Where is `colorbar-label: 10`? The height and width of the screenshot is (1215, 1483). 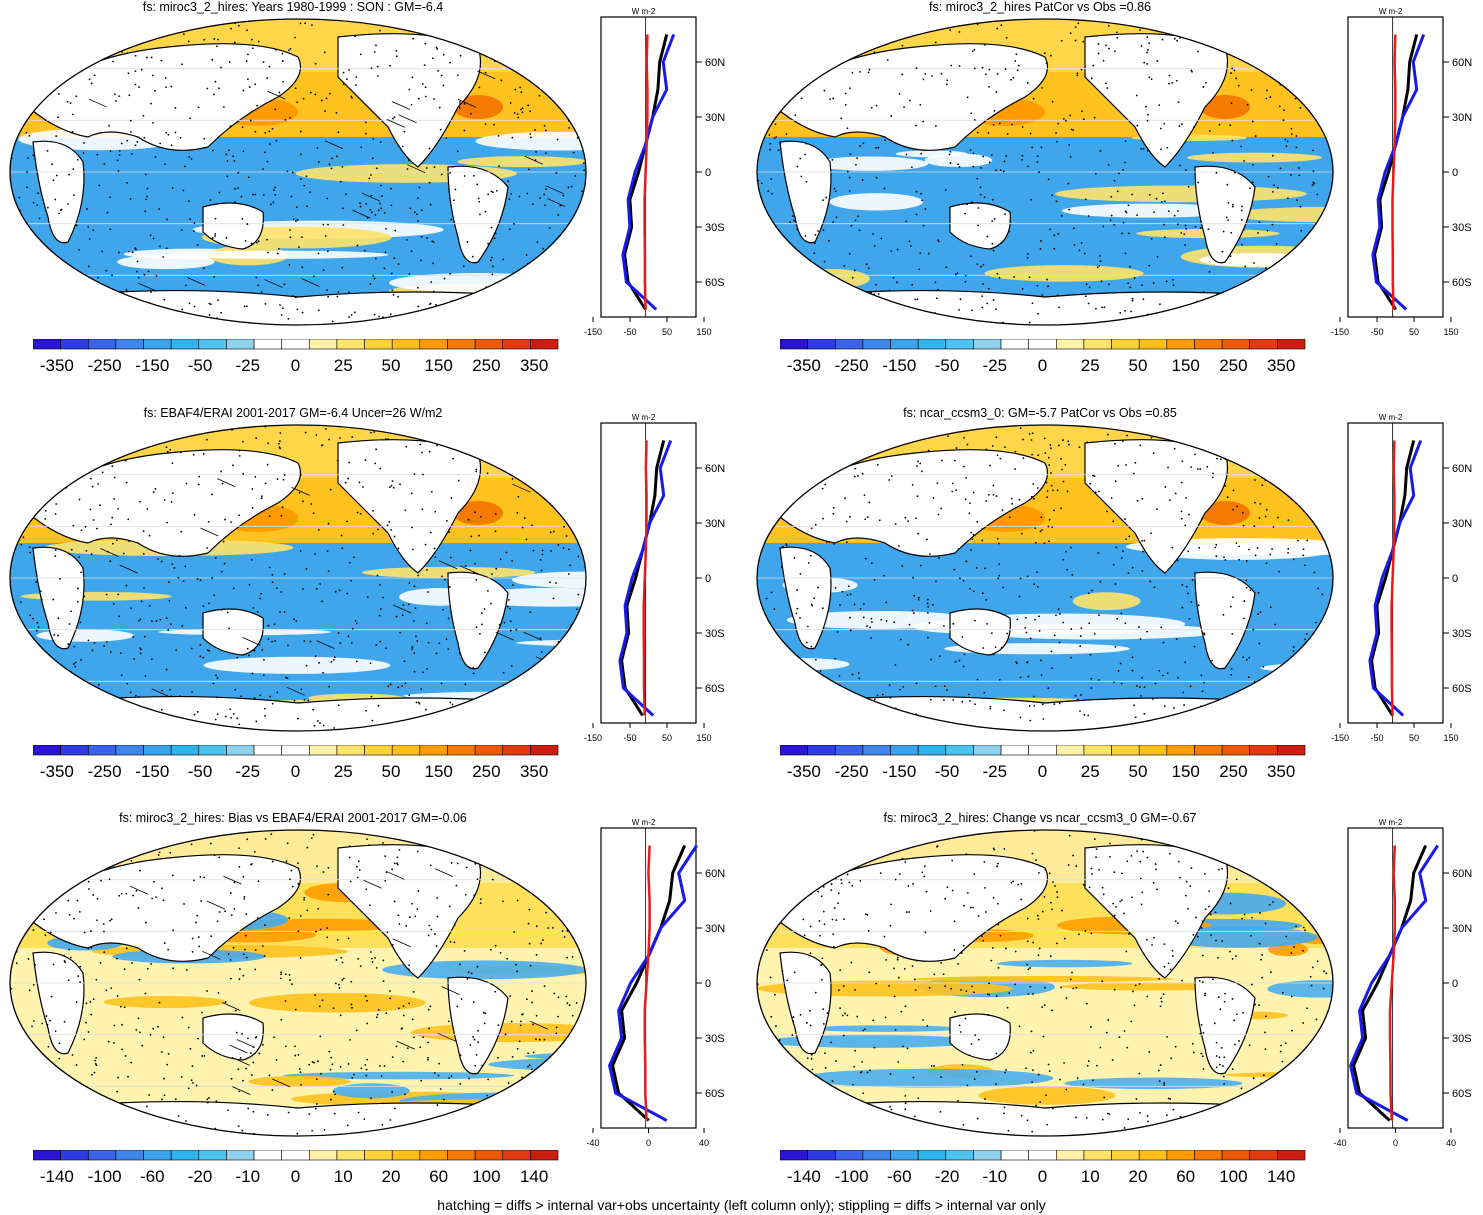 colorbar-label: 10 is located at coordinates (1090, 1176).